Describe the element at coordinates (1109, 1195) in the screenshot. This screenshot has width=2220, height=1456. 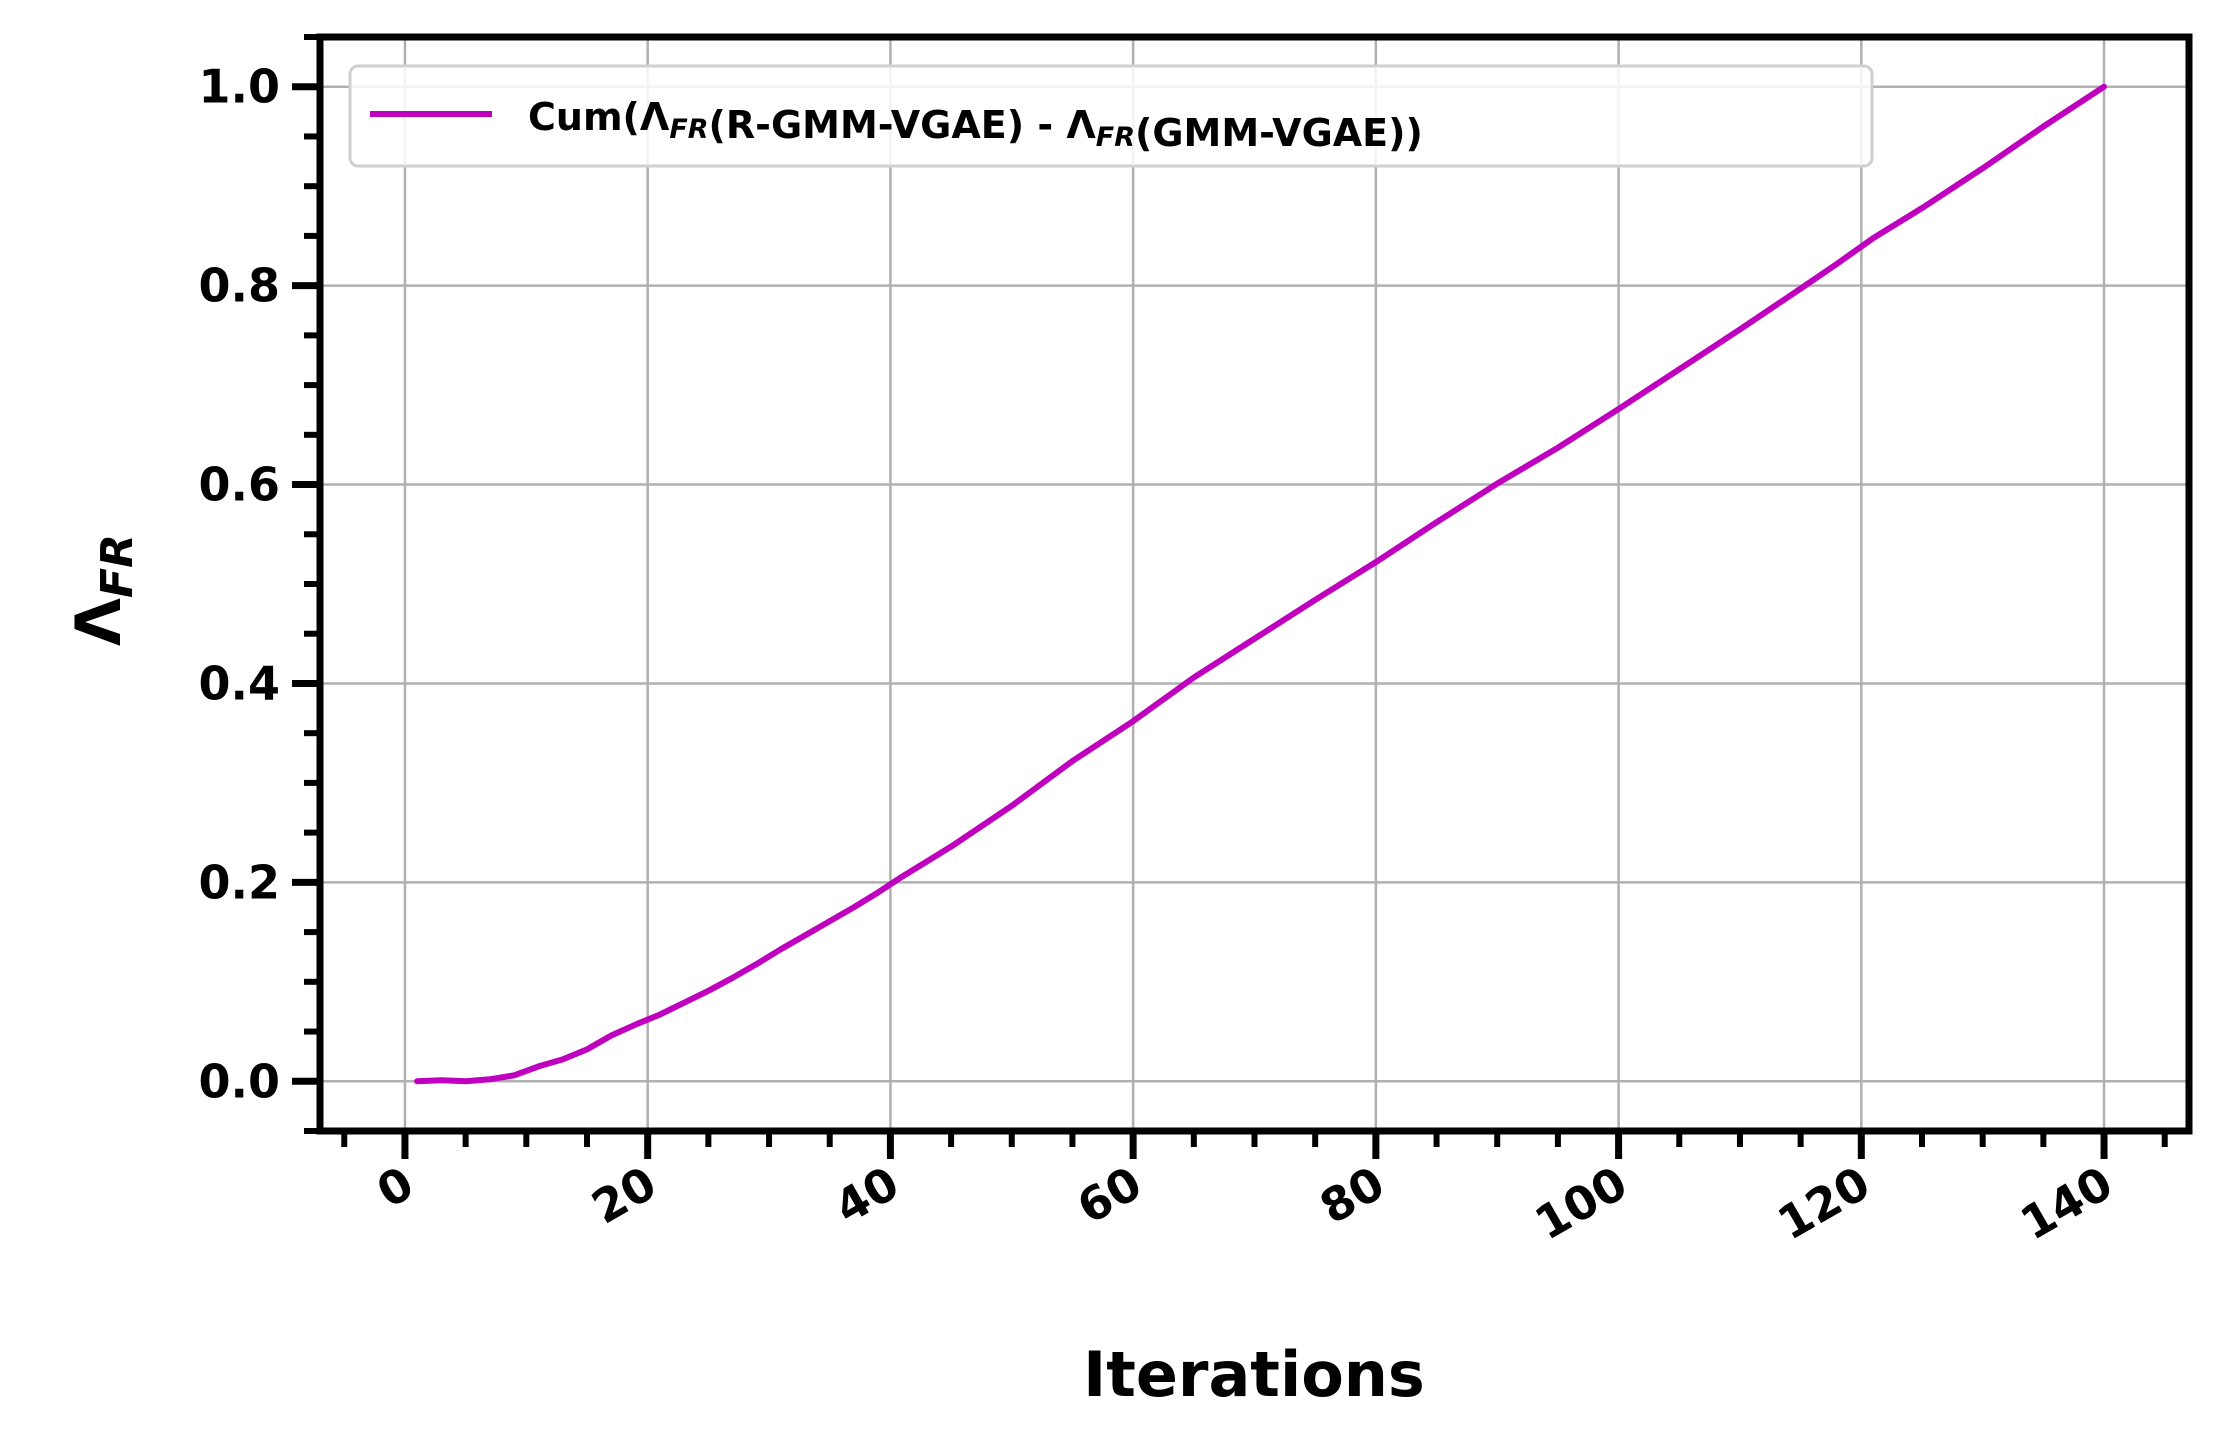
I see `x-tick-label: 60` at that location.